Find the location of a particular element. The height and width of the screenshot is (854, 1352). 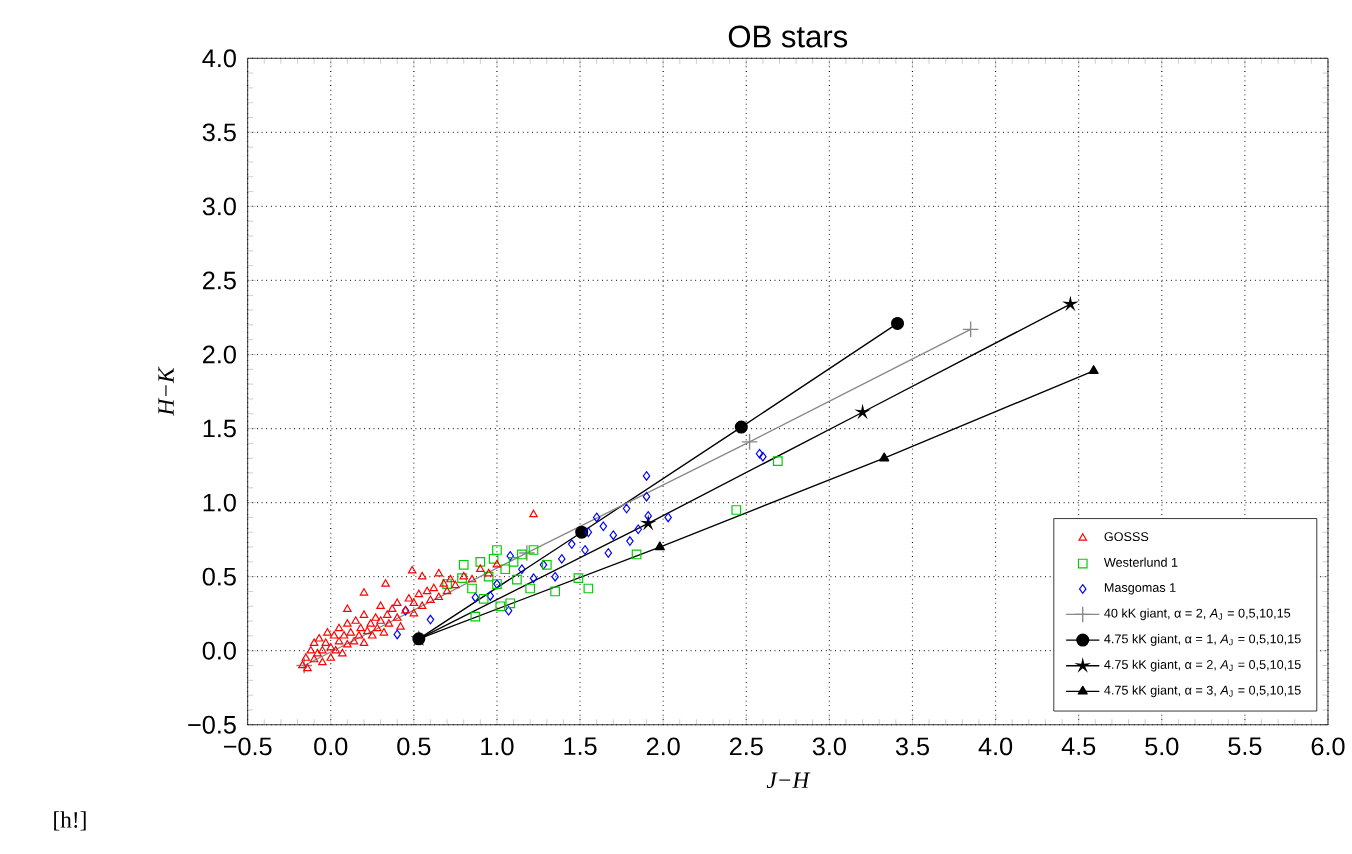

y-tick-label: 4.0 is located at coordinates (219, 58).